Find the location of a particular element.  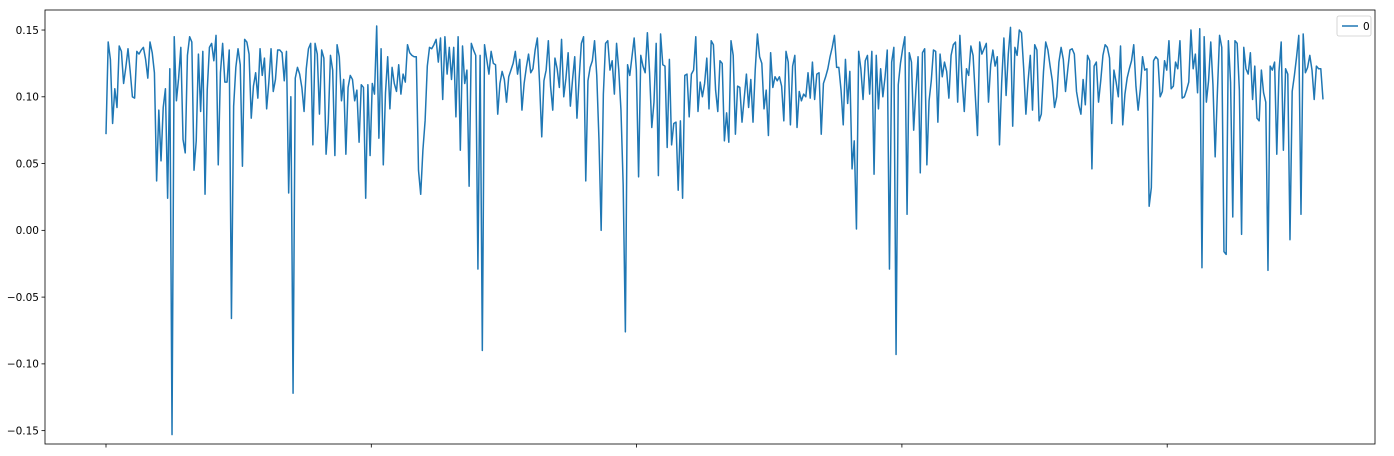

y-axis: −0.15 −0.10 −0.05 0.00 0.05 0.10 0.15 is located at coordinates (26, 231).